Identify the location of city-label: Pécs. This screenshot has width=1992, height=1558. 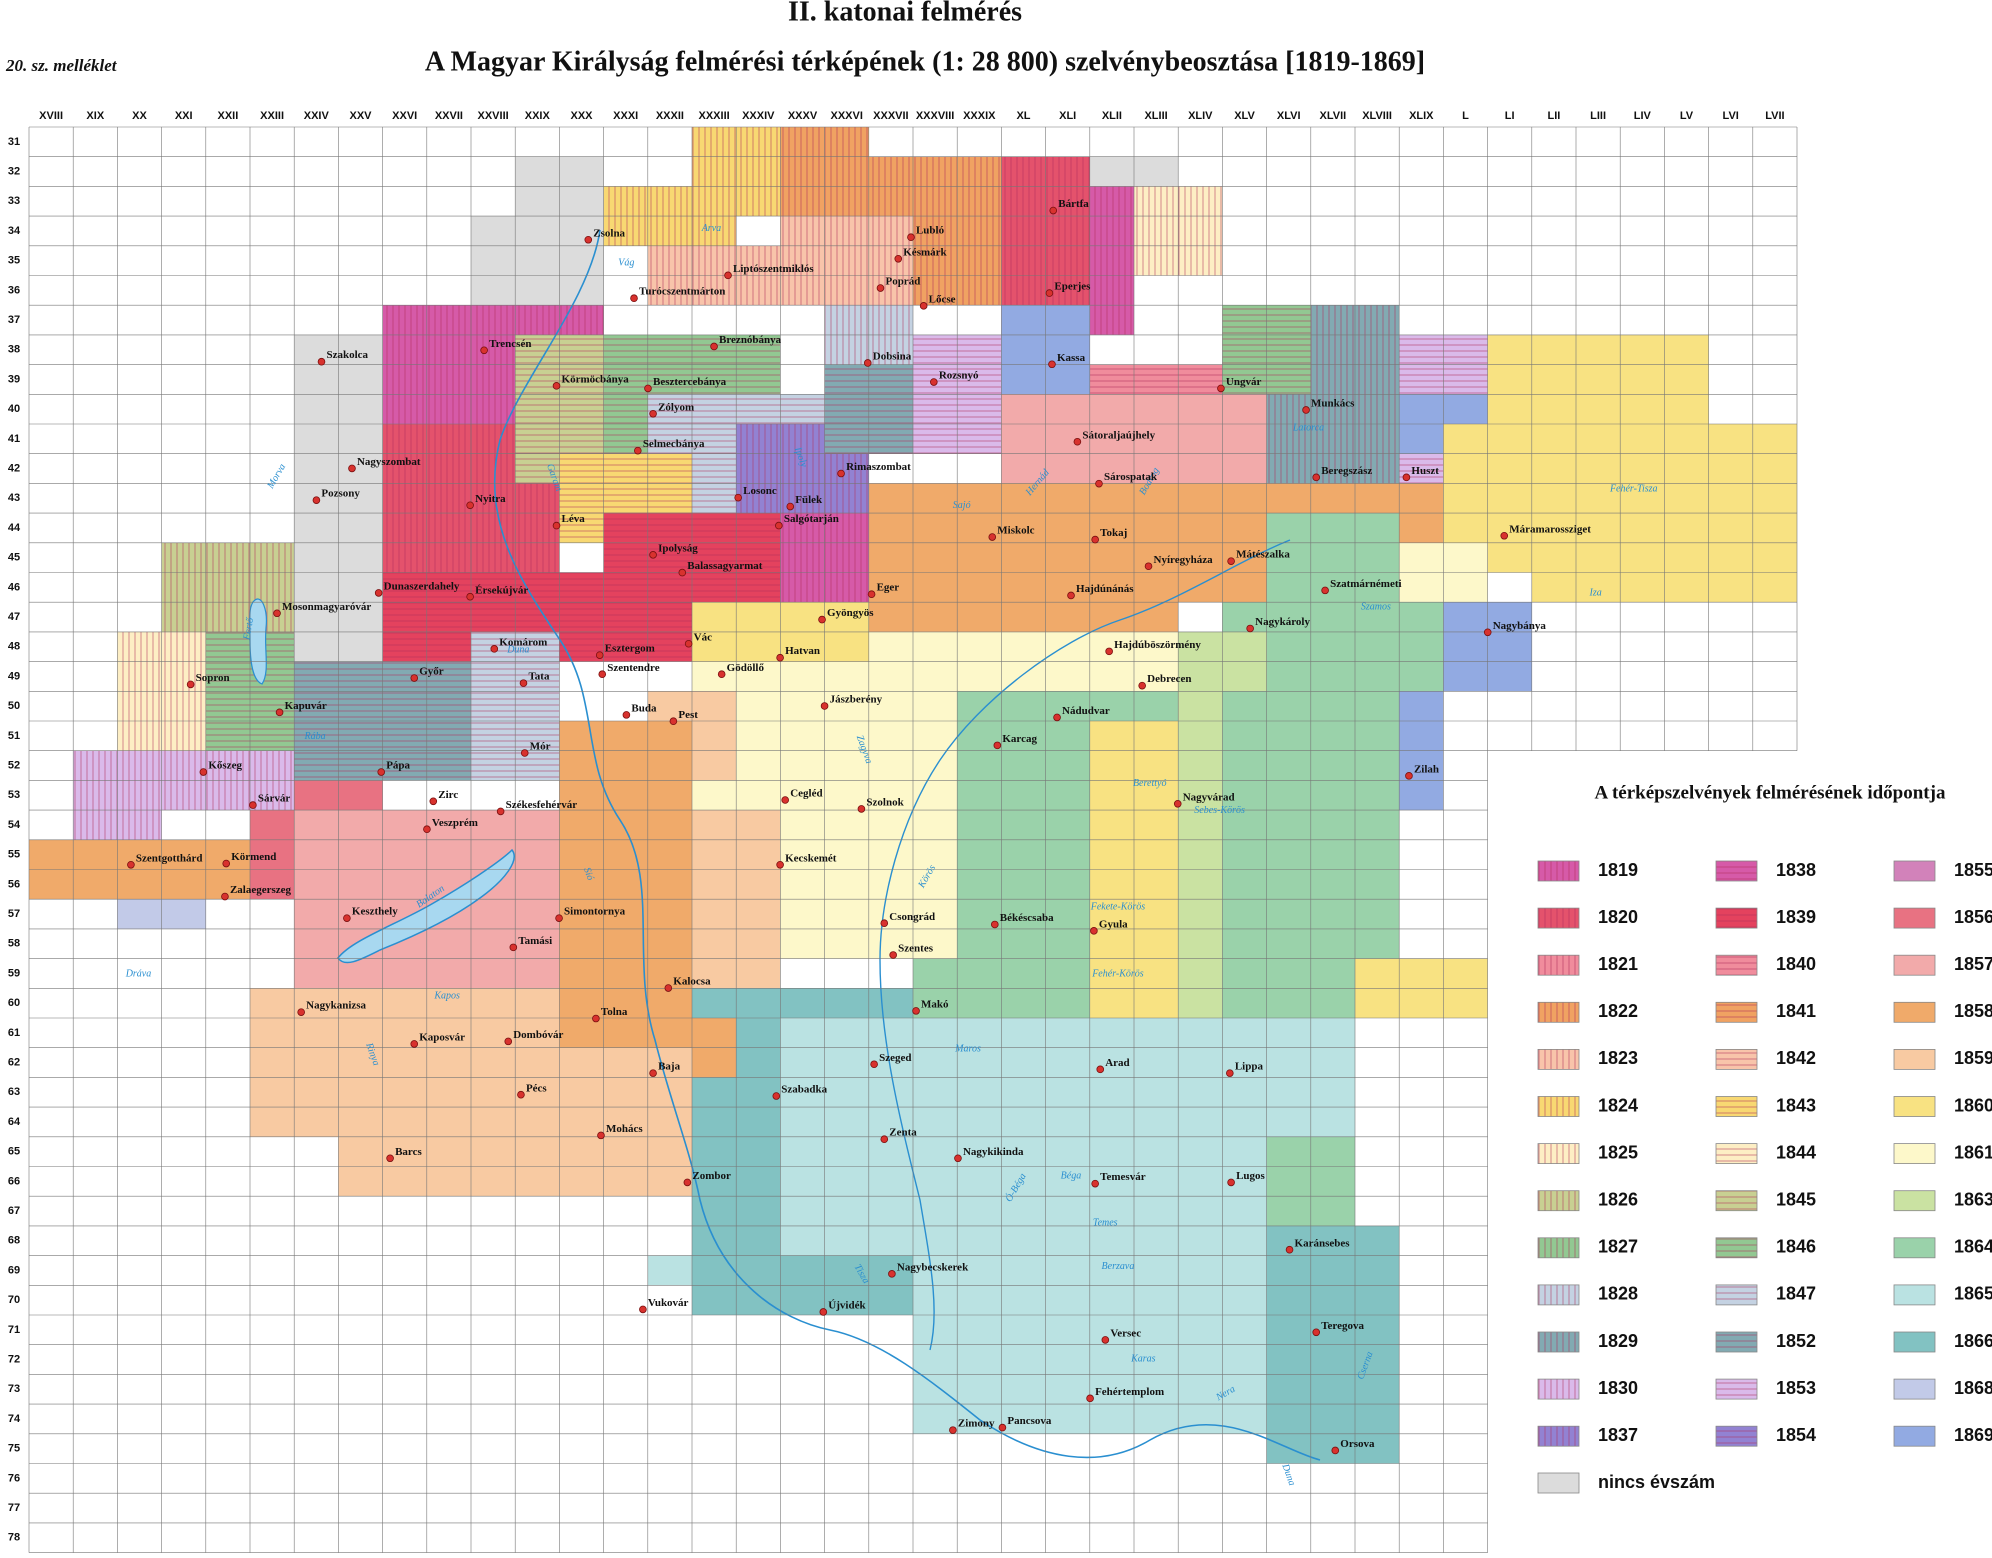
(536, 1088).